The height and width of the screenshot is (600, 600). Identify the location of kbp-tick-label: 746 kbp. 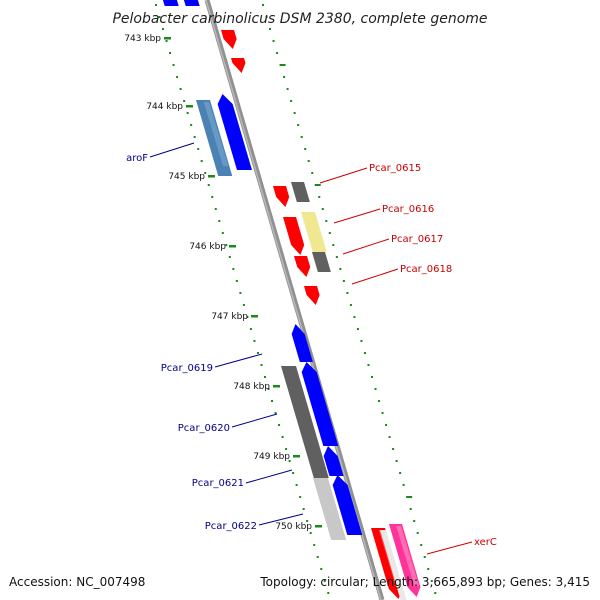
(207, 247).